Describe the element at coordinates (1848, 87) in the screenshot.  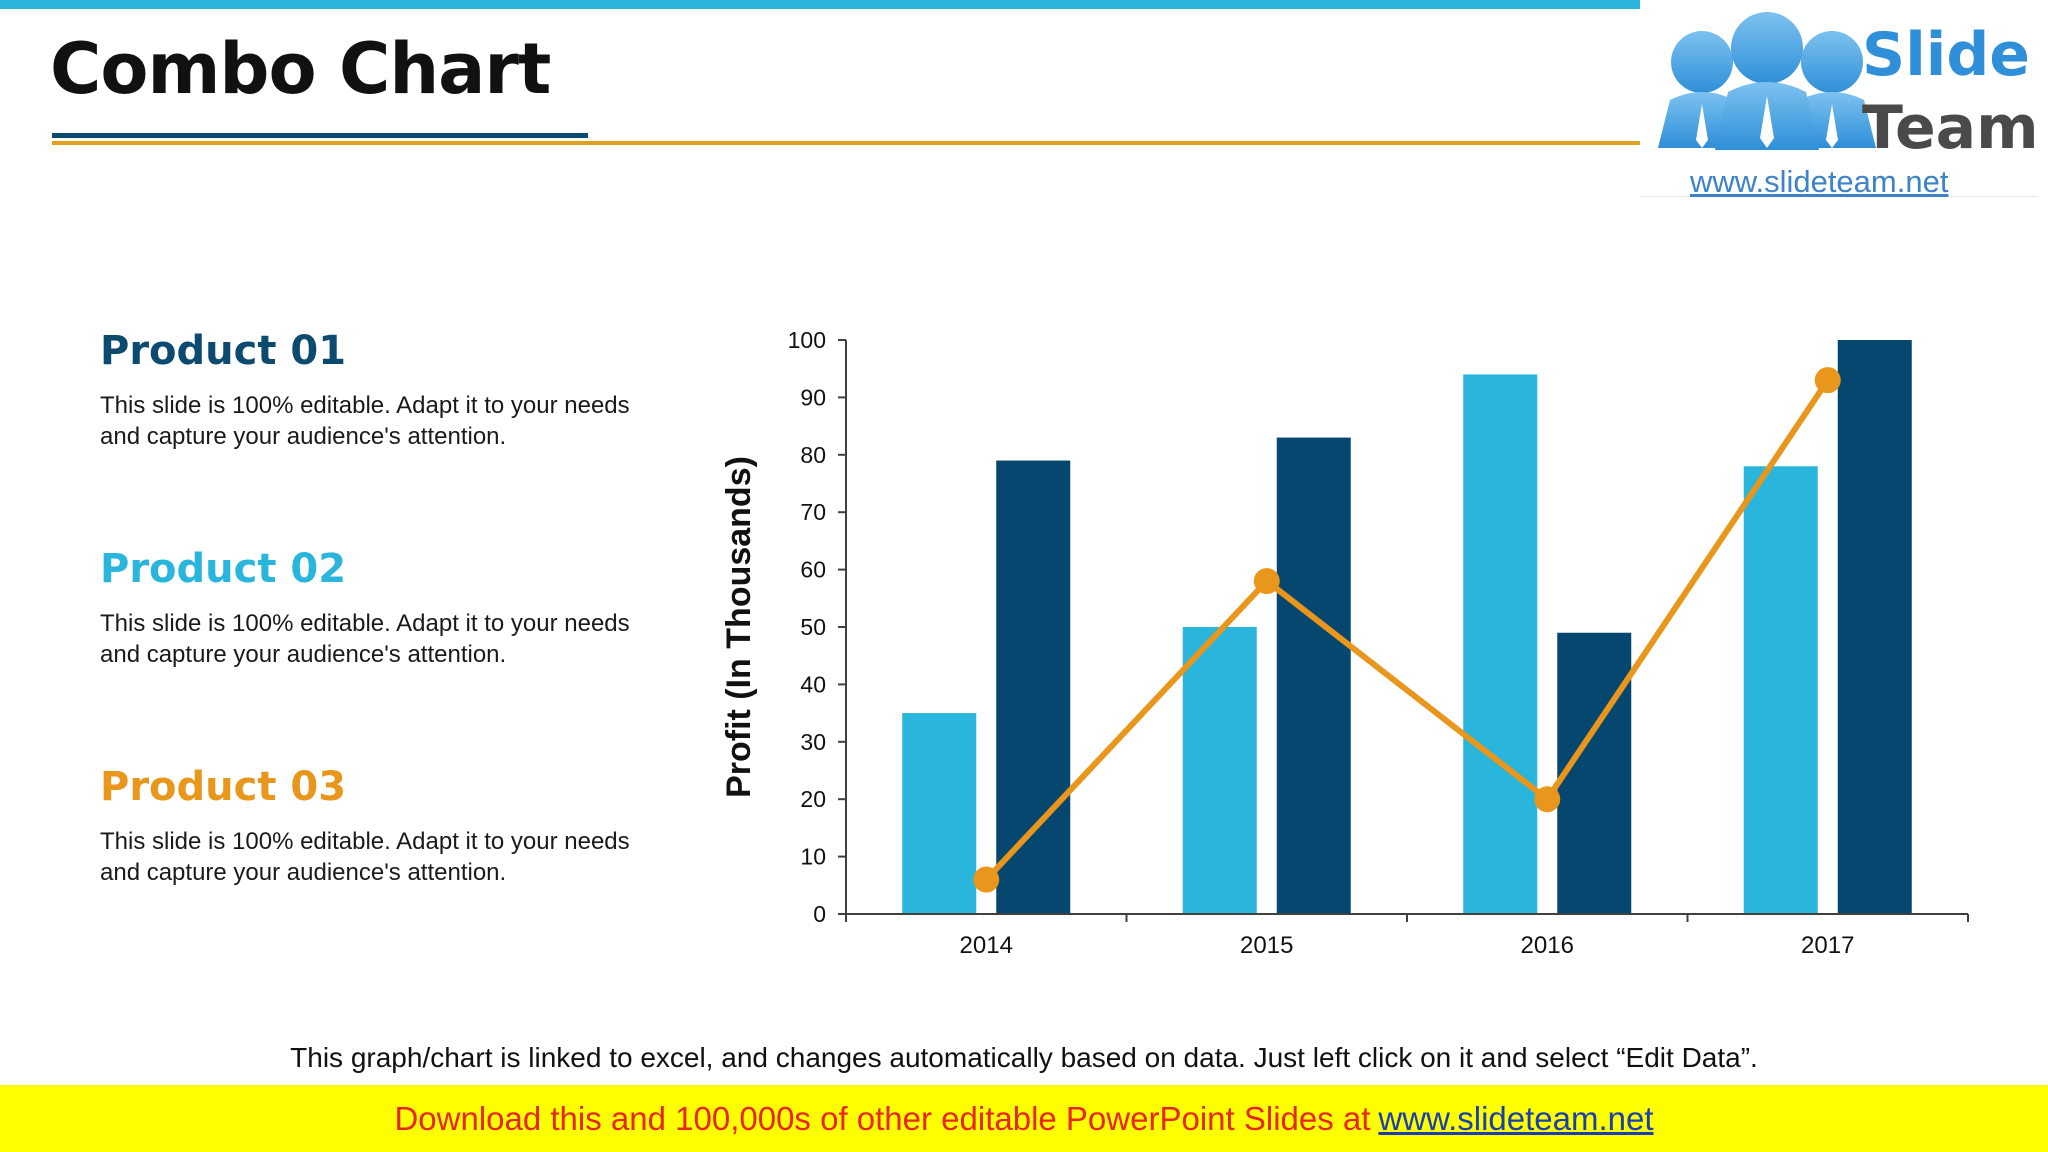
I see `people-icon: Slide Team` at that location.